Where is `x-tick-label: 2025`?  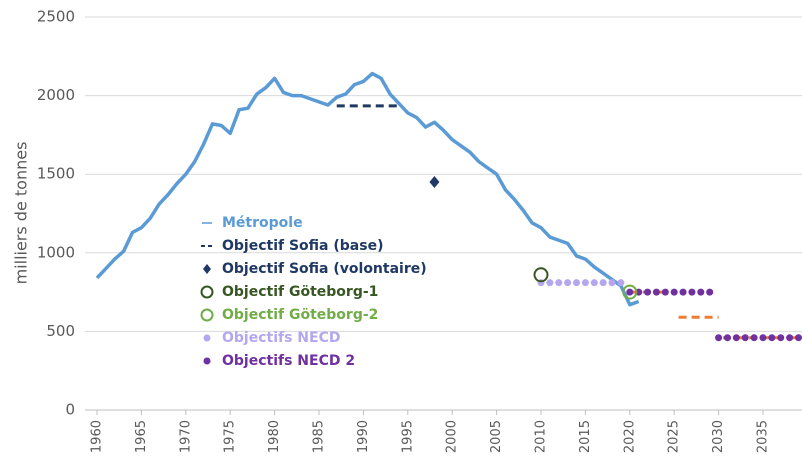
x-tick-label: 2025 is located at coordinates (674, 436).